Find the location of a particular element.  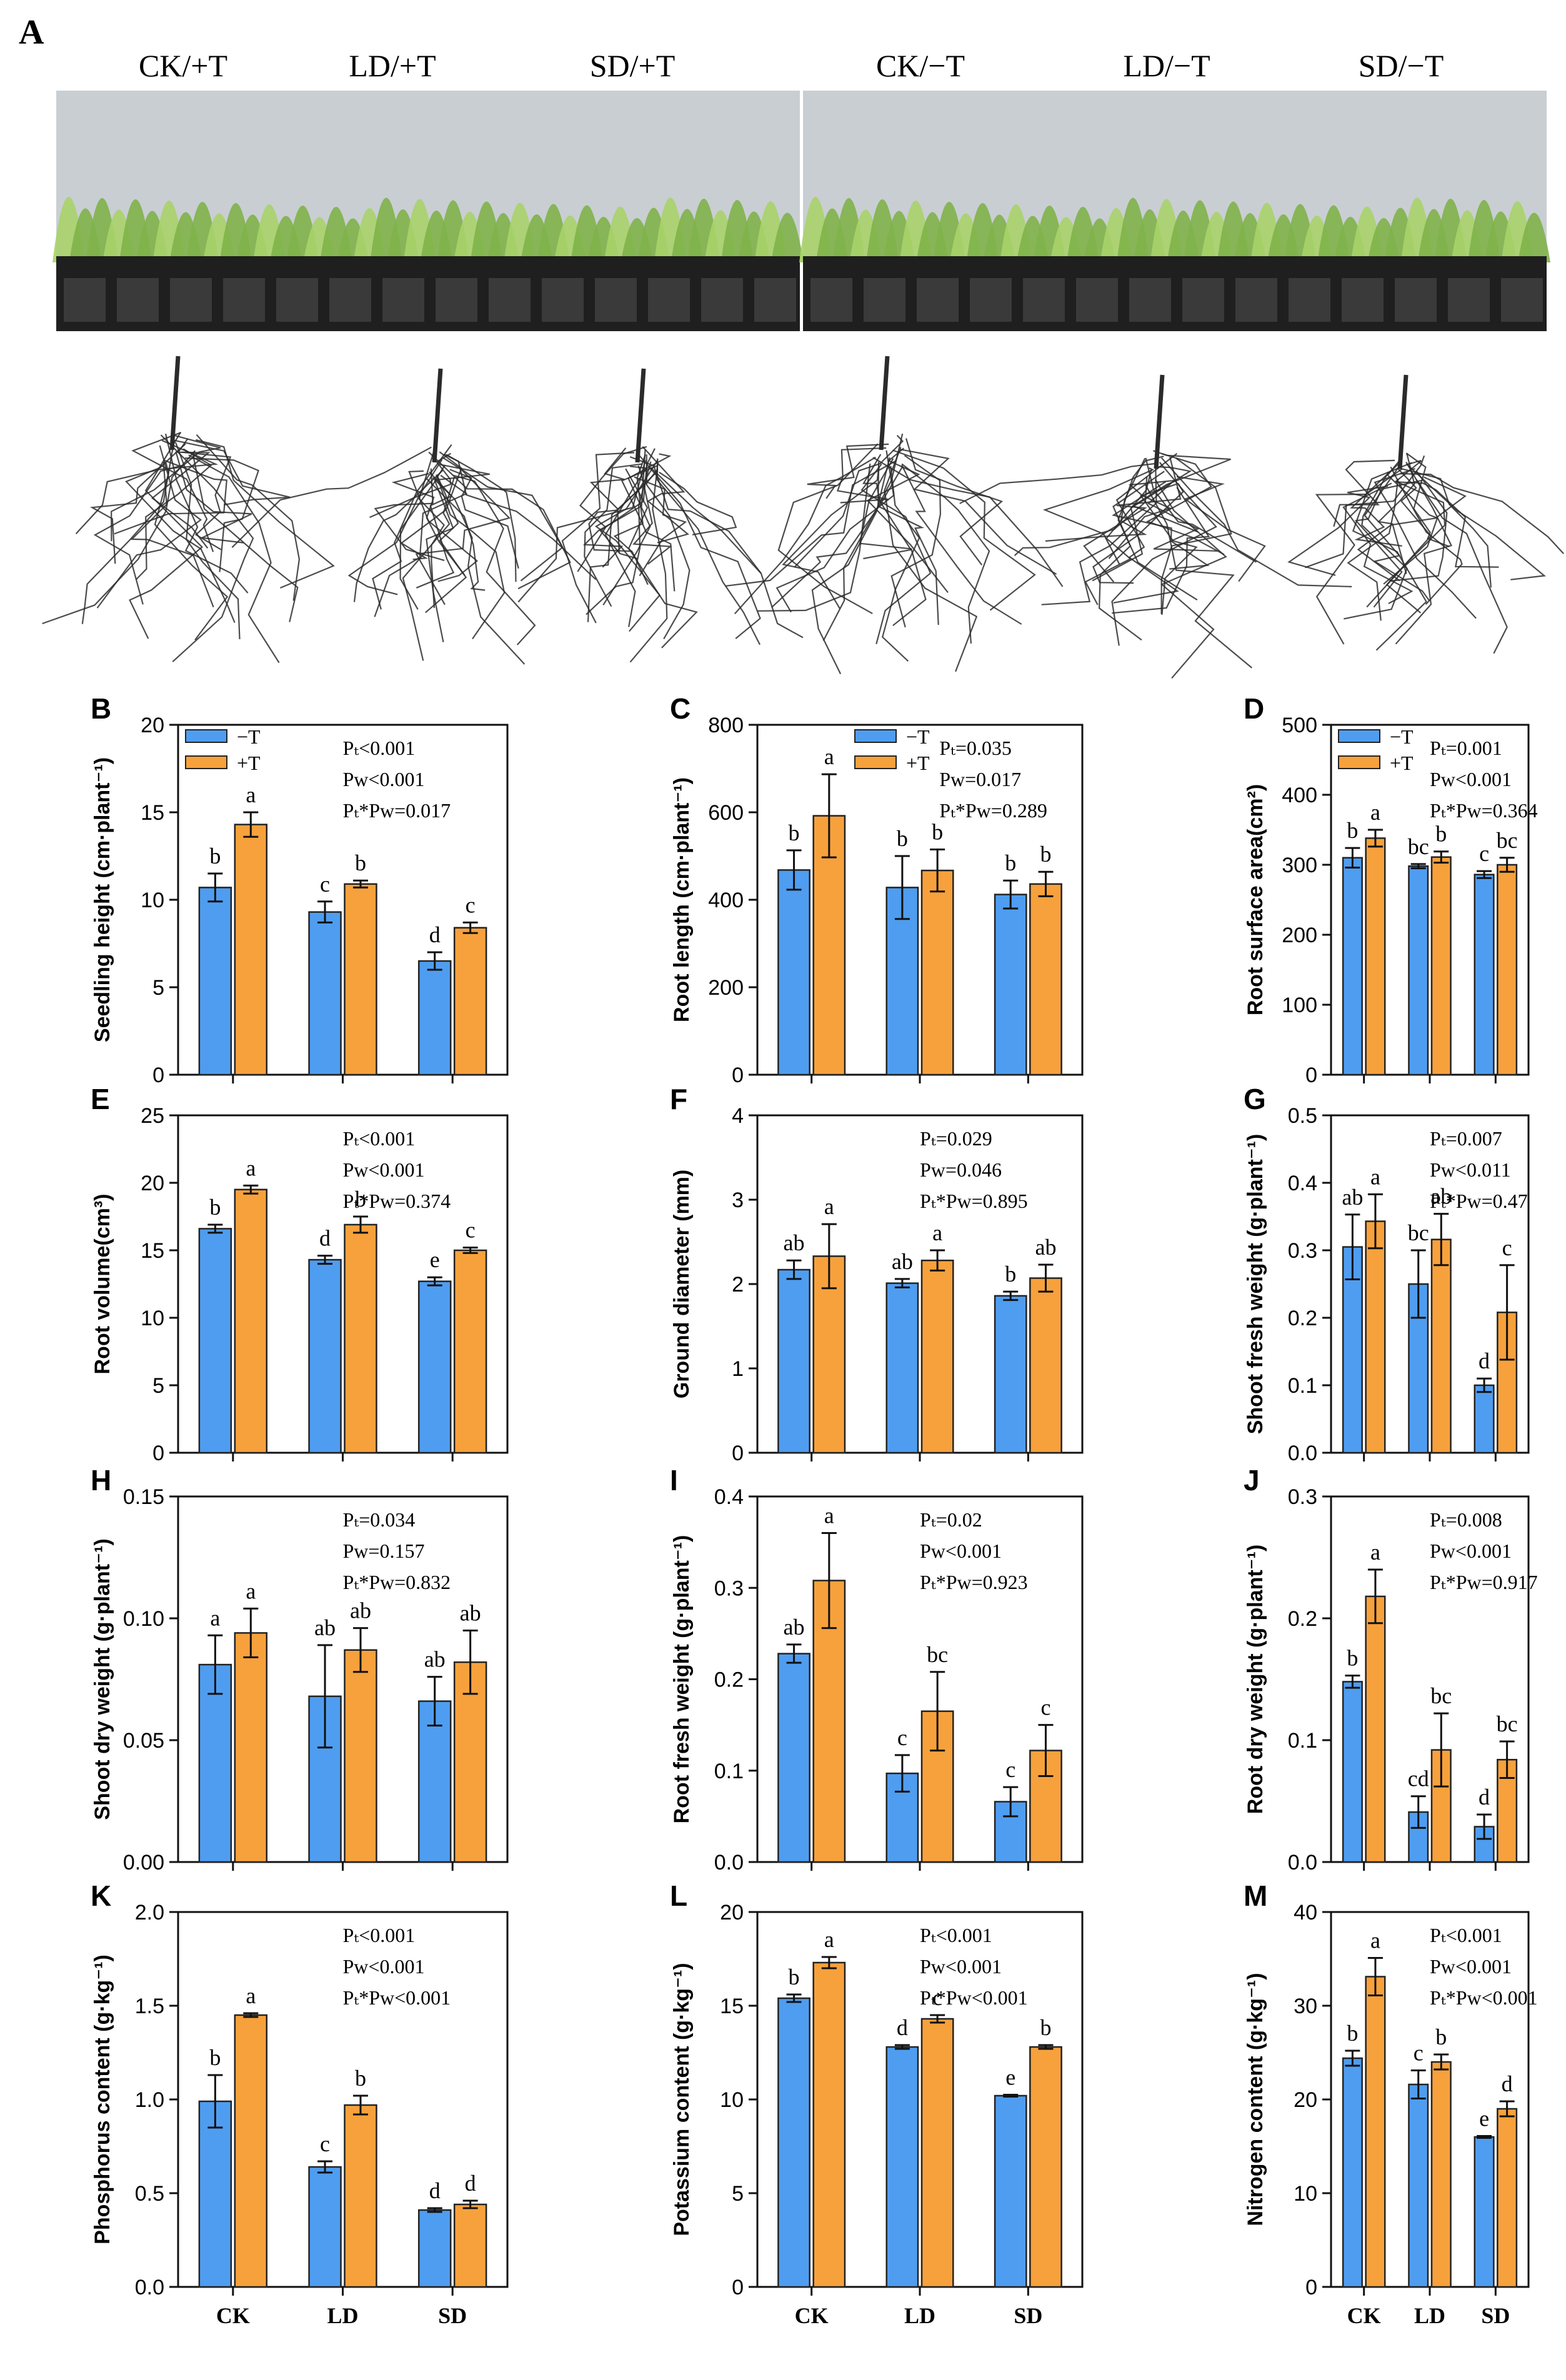

y-axis-label: Root volume(cm³) is located at coordinates (102, 1285).